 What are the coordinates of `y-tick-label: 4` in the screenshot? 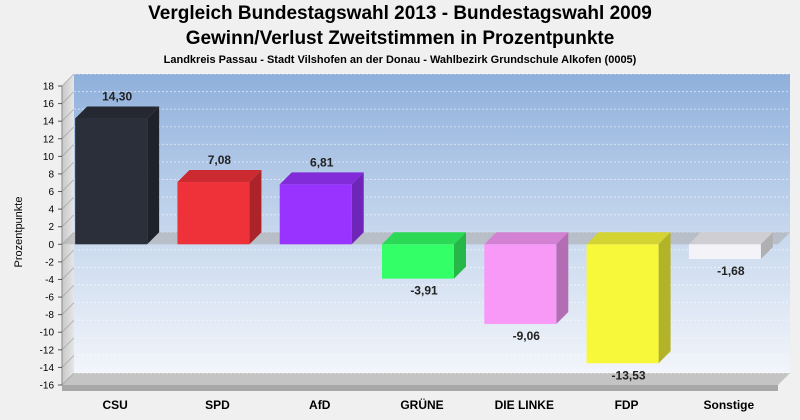 It's located at (51, 210).